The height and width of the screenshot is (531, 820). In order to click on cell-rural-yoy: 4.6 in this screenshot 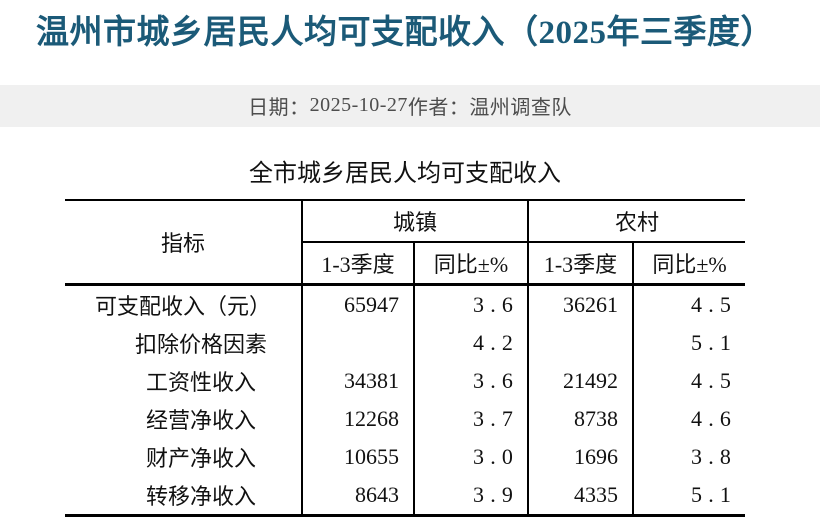, I will do `click(689, 418)`.